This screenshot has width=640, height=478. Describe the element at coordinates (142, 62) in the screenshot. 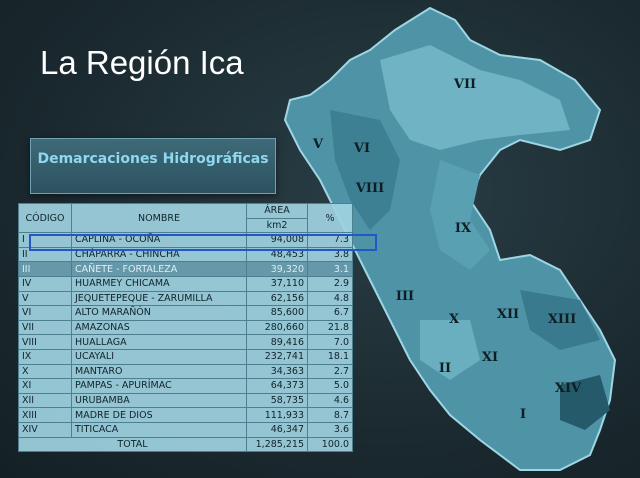

I see `slide-title: La Región Ica` at that location.